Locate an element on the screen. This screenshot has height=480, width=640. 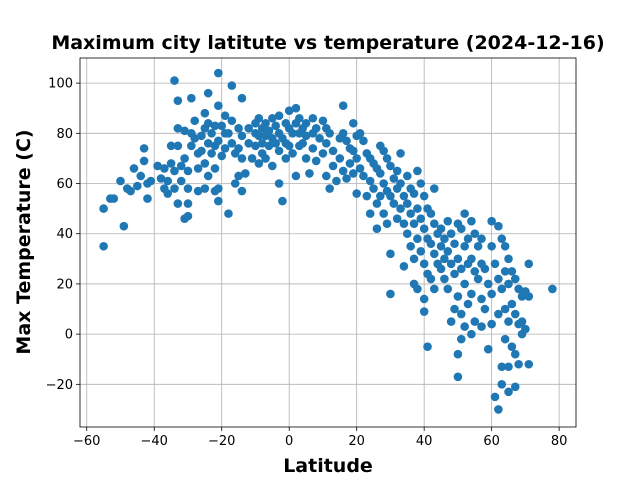
y-tick-label: −20 is located at coordinates (59, 385).